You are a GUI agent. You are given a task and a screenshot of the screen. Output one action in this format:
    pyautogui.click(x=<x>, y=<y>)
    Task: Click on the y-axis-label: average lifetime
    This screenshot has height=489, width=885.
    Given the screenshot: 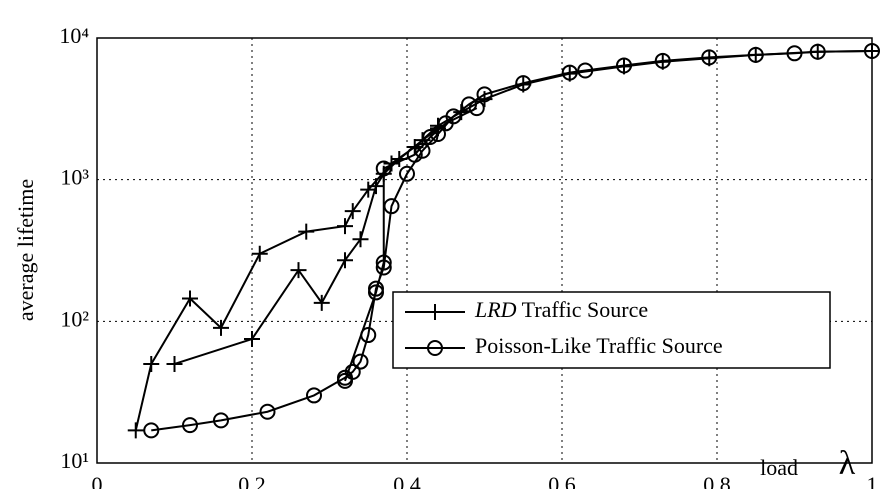 What is the action you would take?
    pyautogui.click(x=25, y=250)
    